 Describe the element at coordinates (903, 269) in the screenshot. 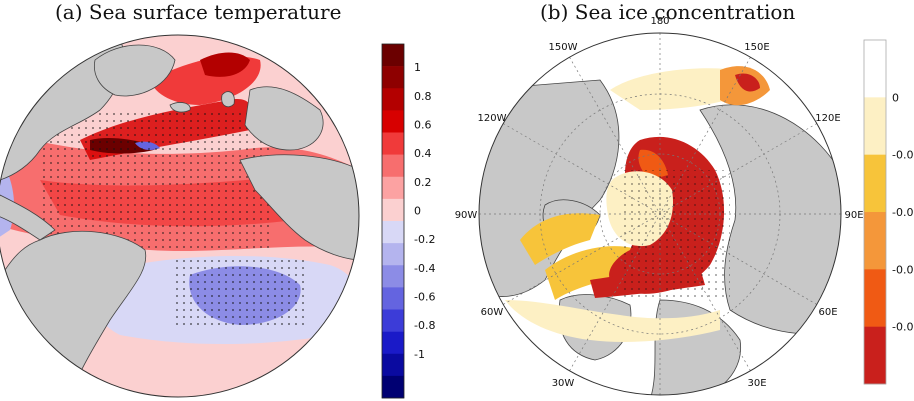

I see `seaice-colorbar-tick-label: -0.03` at that location.